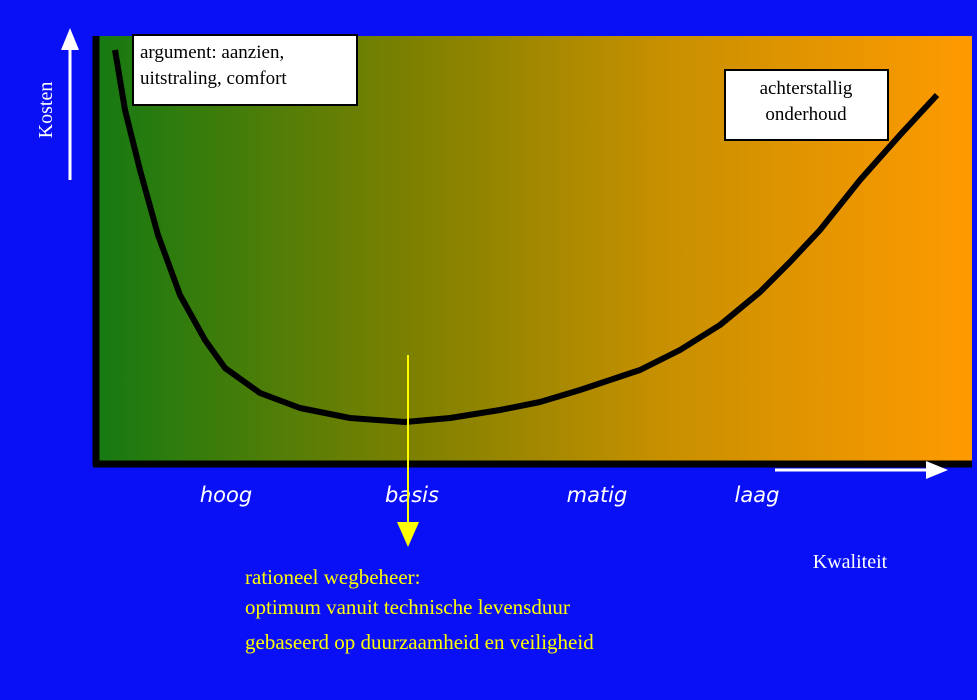 The width and height of the screenshot is (977, 700). I want to click on annotation-text: achterstallig, so click(806, 88).